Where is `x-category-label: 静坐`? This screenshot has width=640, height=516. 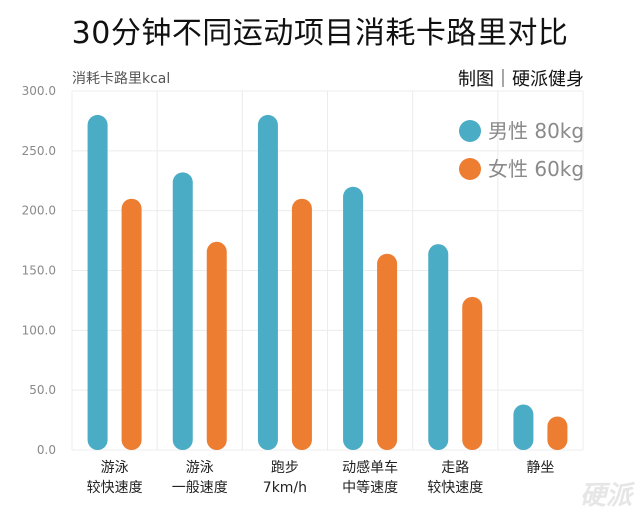 x-category-label: 静坐 is located at coordinates (540, 468).